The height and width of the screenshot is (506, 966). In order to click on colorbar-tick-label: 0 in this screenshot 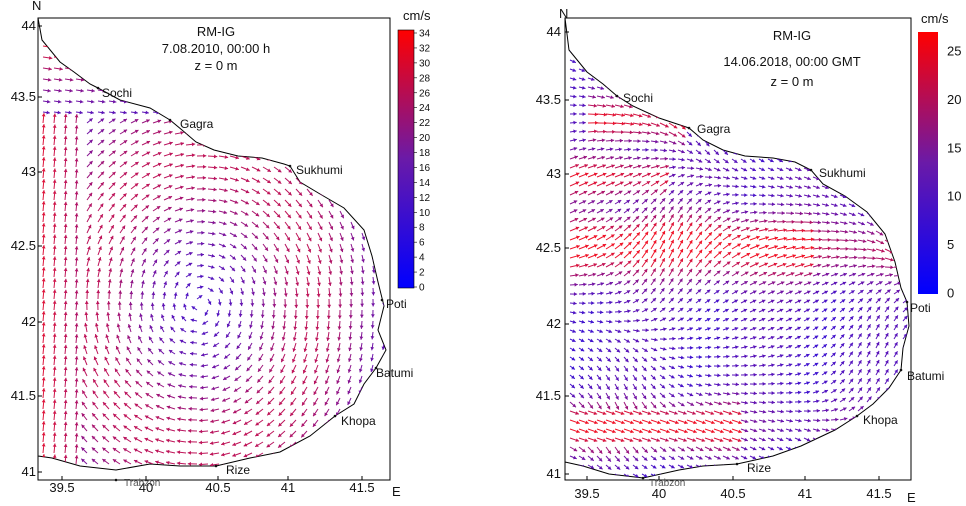, I will do `click(950, 293)`.